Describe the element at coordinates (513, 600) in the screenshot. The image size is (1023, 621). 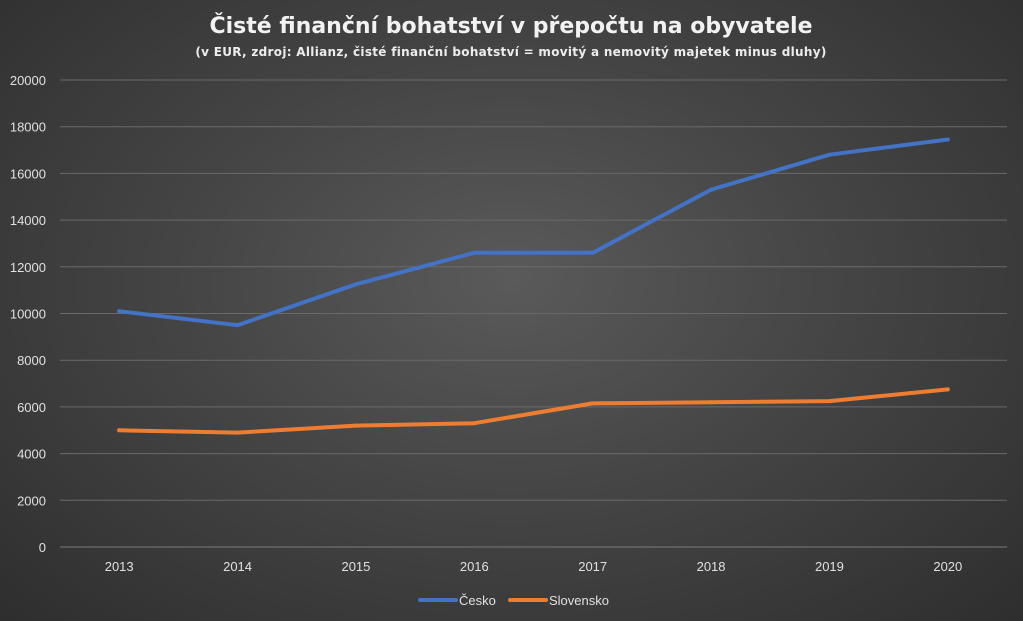
I see `legend: Česko Slovensko` at that location.